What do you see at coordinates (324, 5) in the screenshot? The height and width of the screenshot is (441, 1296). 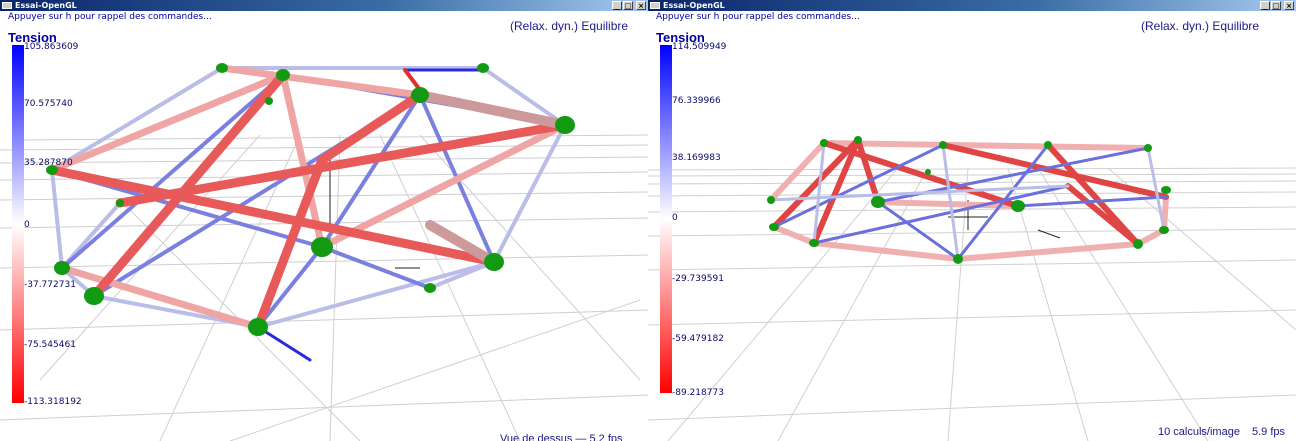 I see `title-bar-left: Essai-OpenGL _ □ ×` at bounding box center [324, 5].